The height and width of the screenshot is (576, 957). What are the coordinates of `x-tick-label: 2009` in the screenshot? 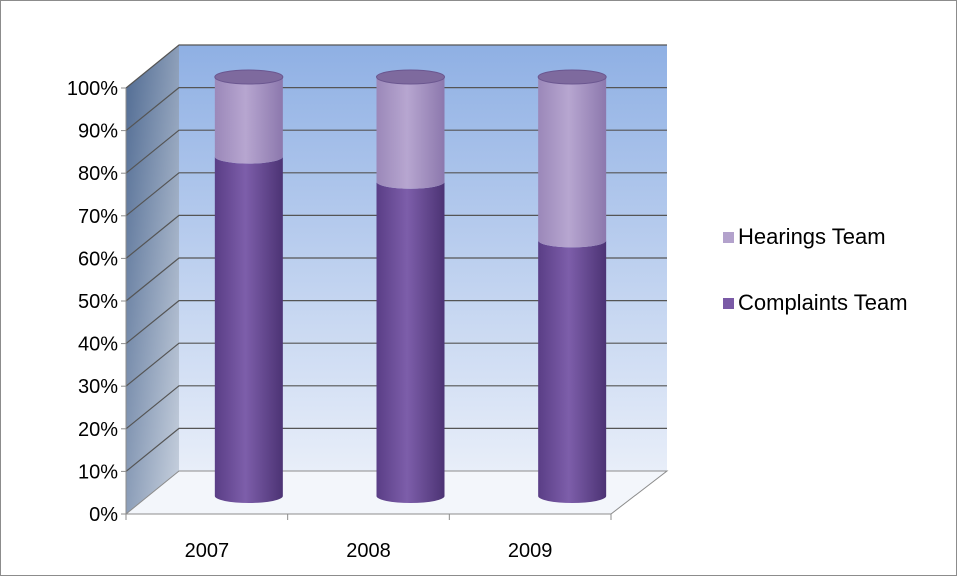 It's located at (530, 551).